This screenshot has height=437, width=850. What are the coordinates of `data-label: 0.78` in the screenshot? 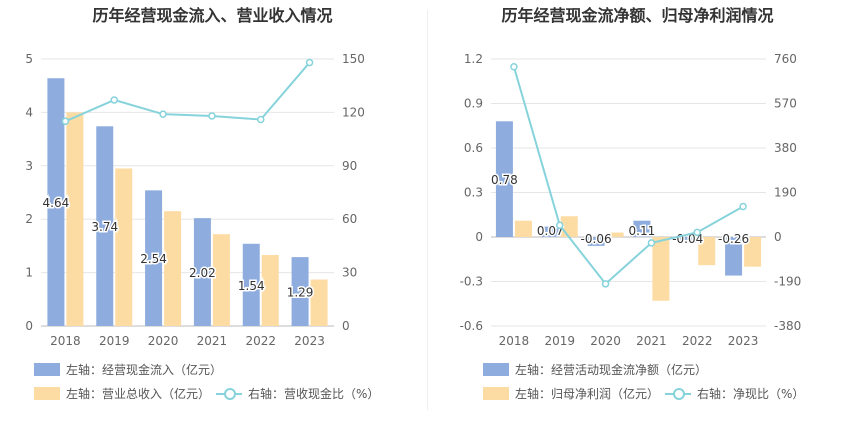 It's located at (504, 180).